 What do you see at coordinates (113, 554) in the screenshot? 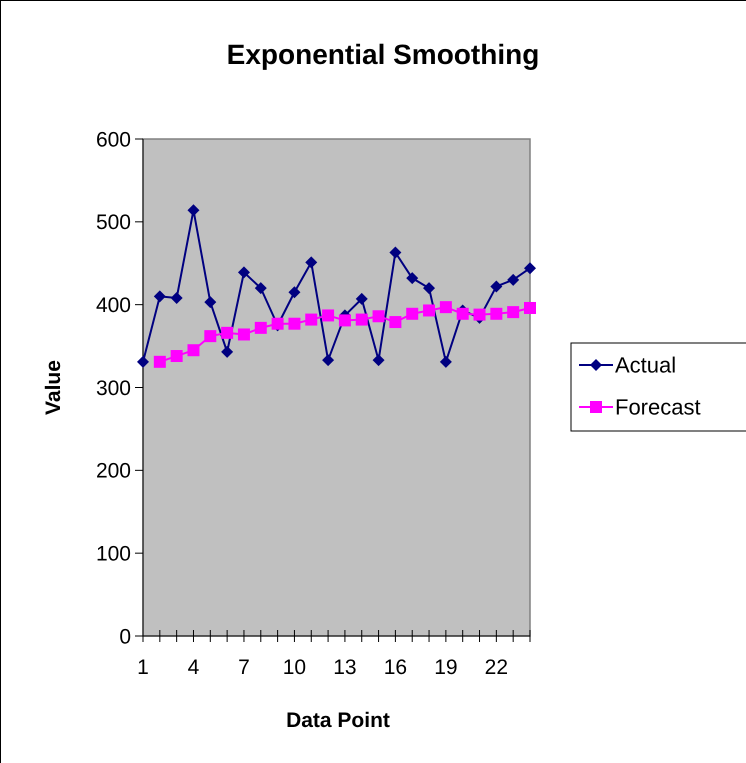
I see `y-tick-label: 100` at bounding box center [113, 554].